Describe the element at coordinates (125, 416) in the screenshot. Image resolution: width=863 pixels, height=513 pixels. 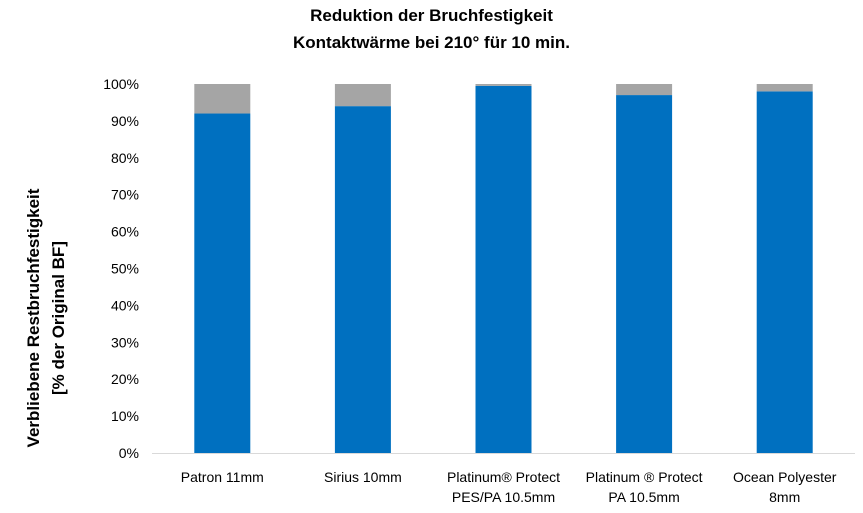
I see `y-tick-label: 10%` at that location.